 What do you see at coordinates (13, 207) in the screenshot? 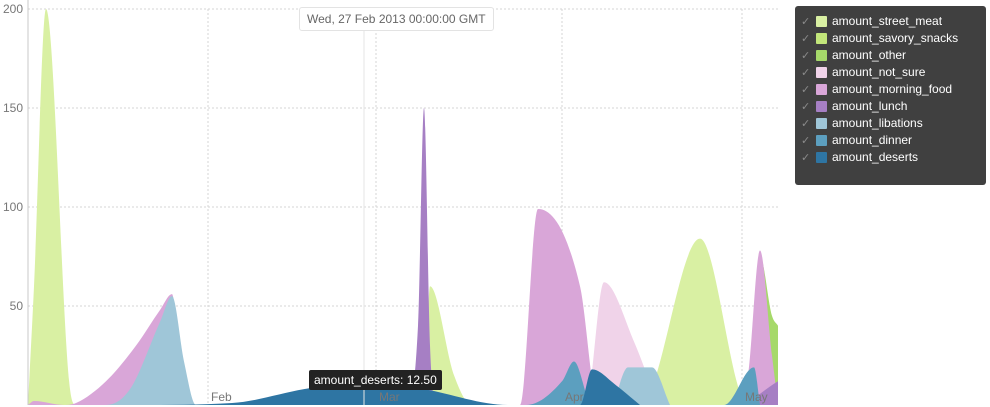
I see `y-tick-label: 100` at bounding box center [13, 207].